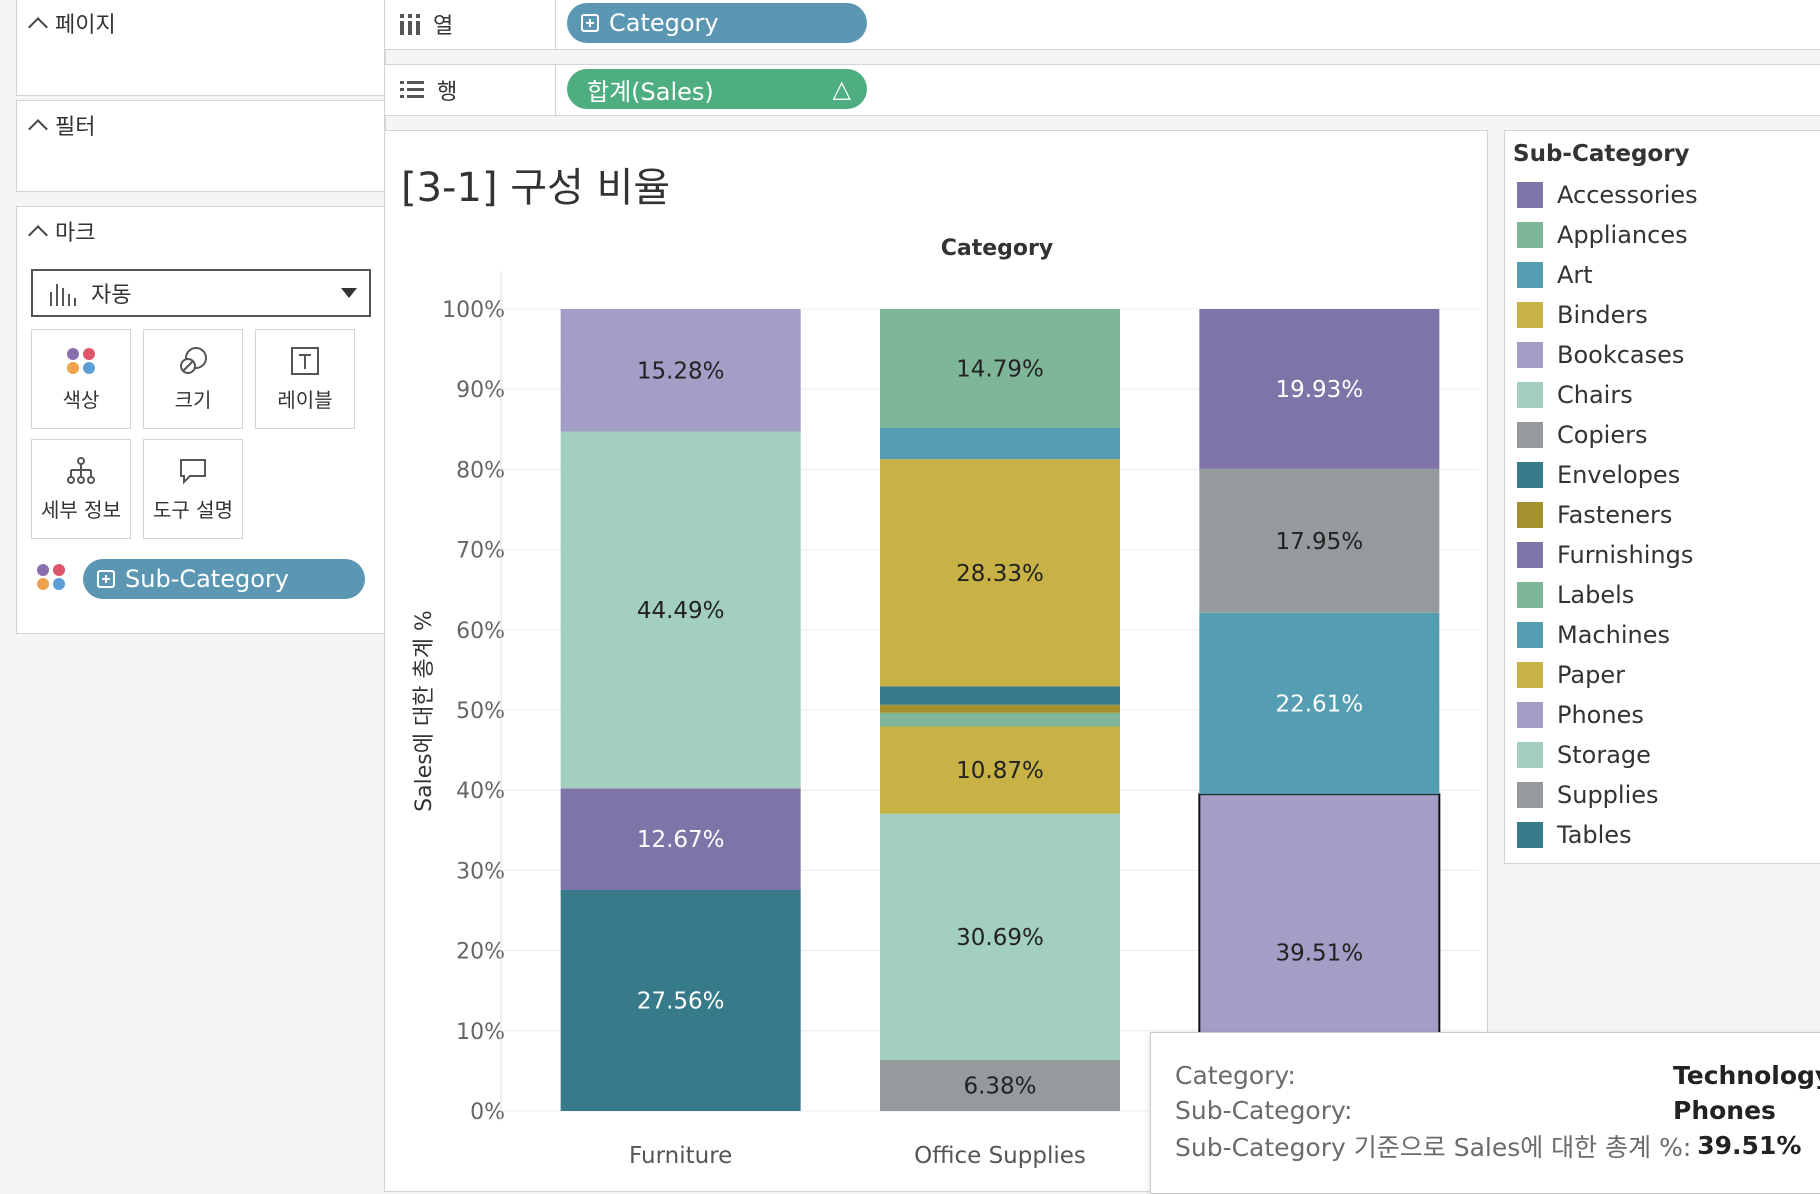 This screenshot has height=1194, width=1820. Describe the element at coordinates (680, 370) in the screenshot. I see `bar-segment-bookcases` at that location.